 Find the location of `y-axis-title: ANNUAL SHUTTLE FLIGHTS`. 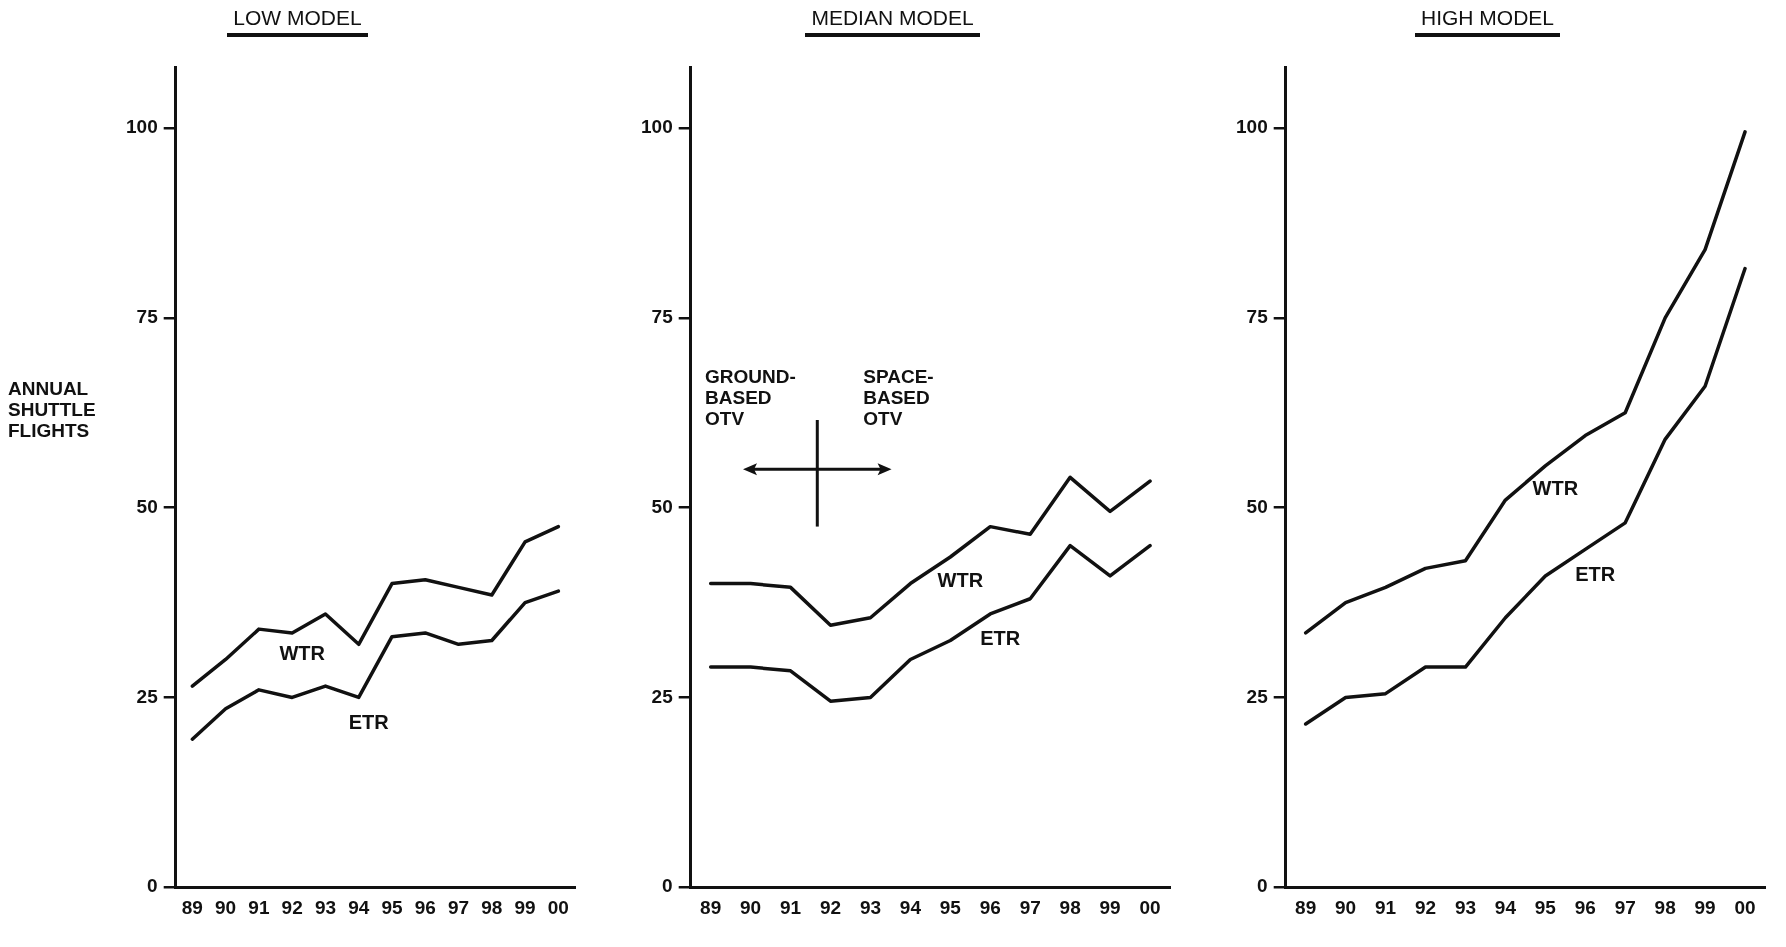

y-axis-title: ANNUAL SHUTTLE FLIGHTS is located at coordinates (52, 409).